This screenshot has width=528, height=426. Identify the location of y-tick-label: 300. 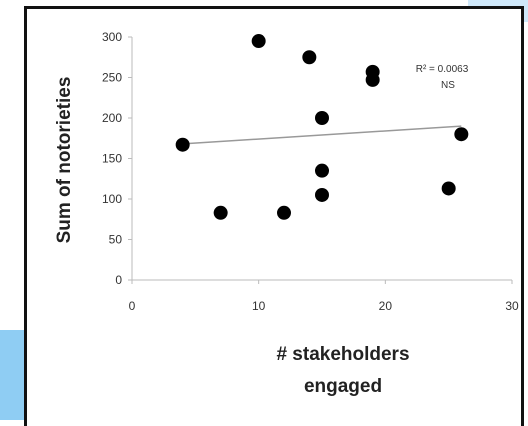
(112, 37).